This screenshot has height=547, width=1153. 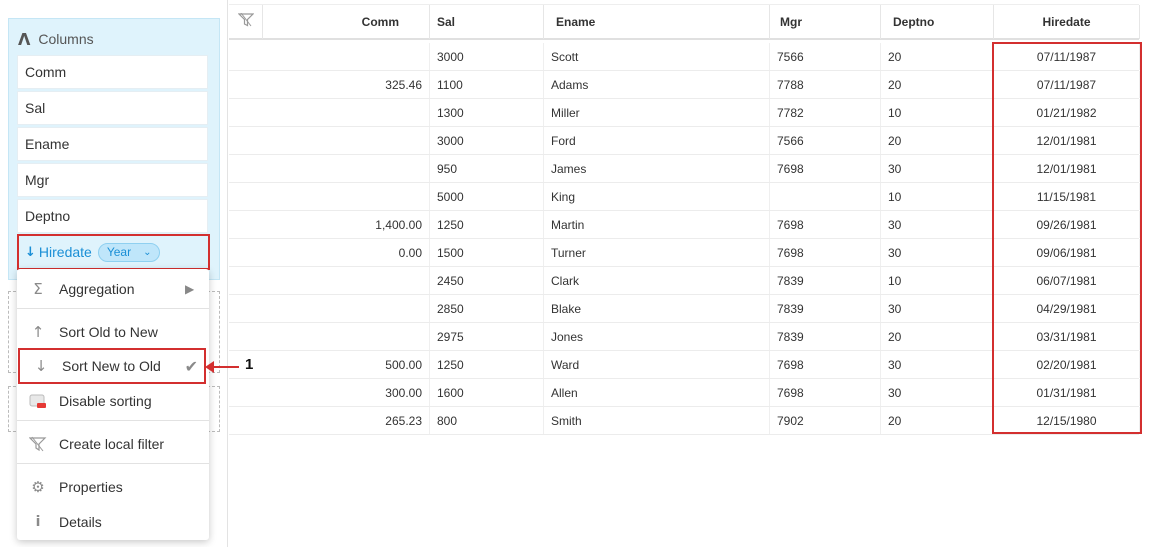 I want to click on table-row: 3000 Scott 7566 20 07/11/1987, so click(x=684, y=57).